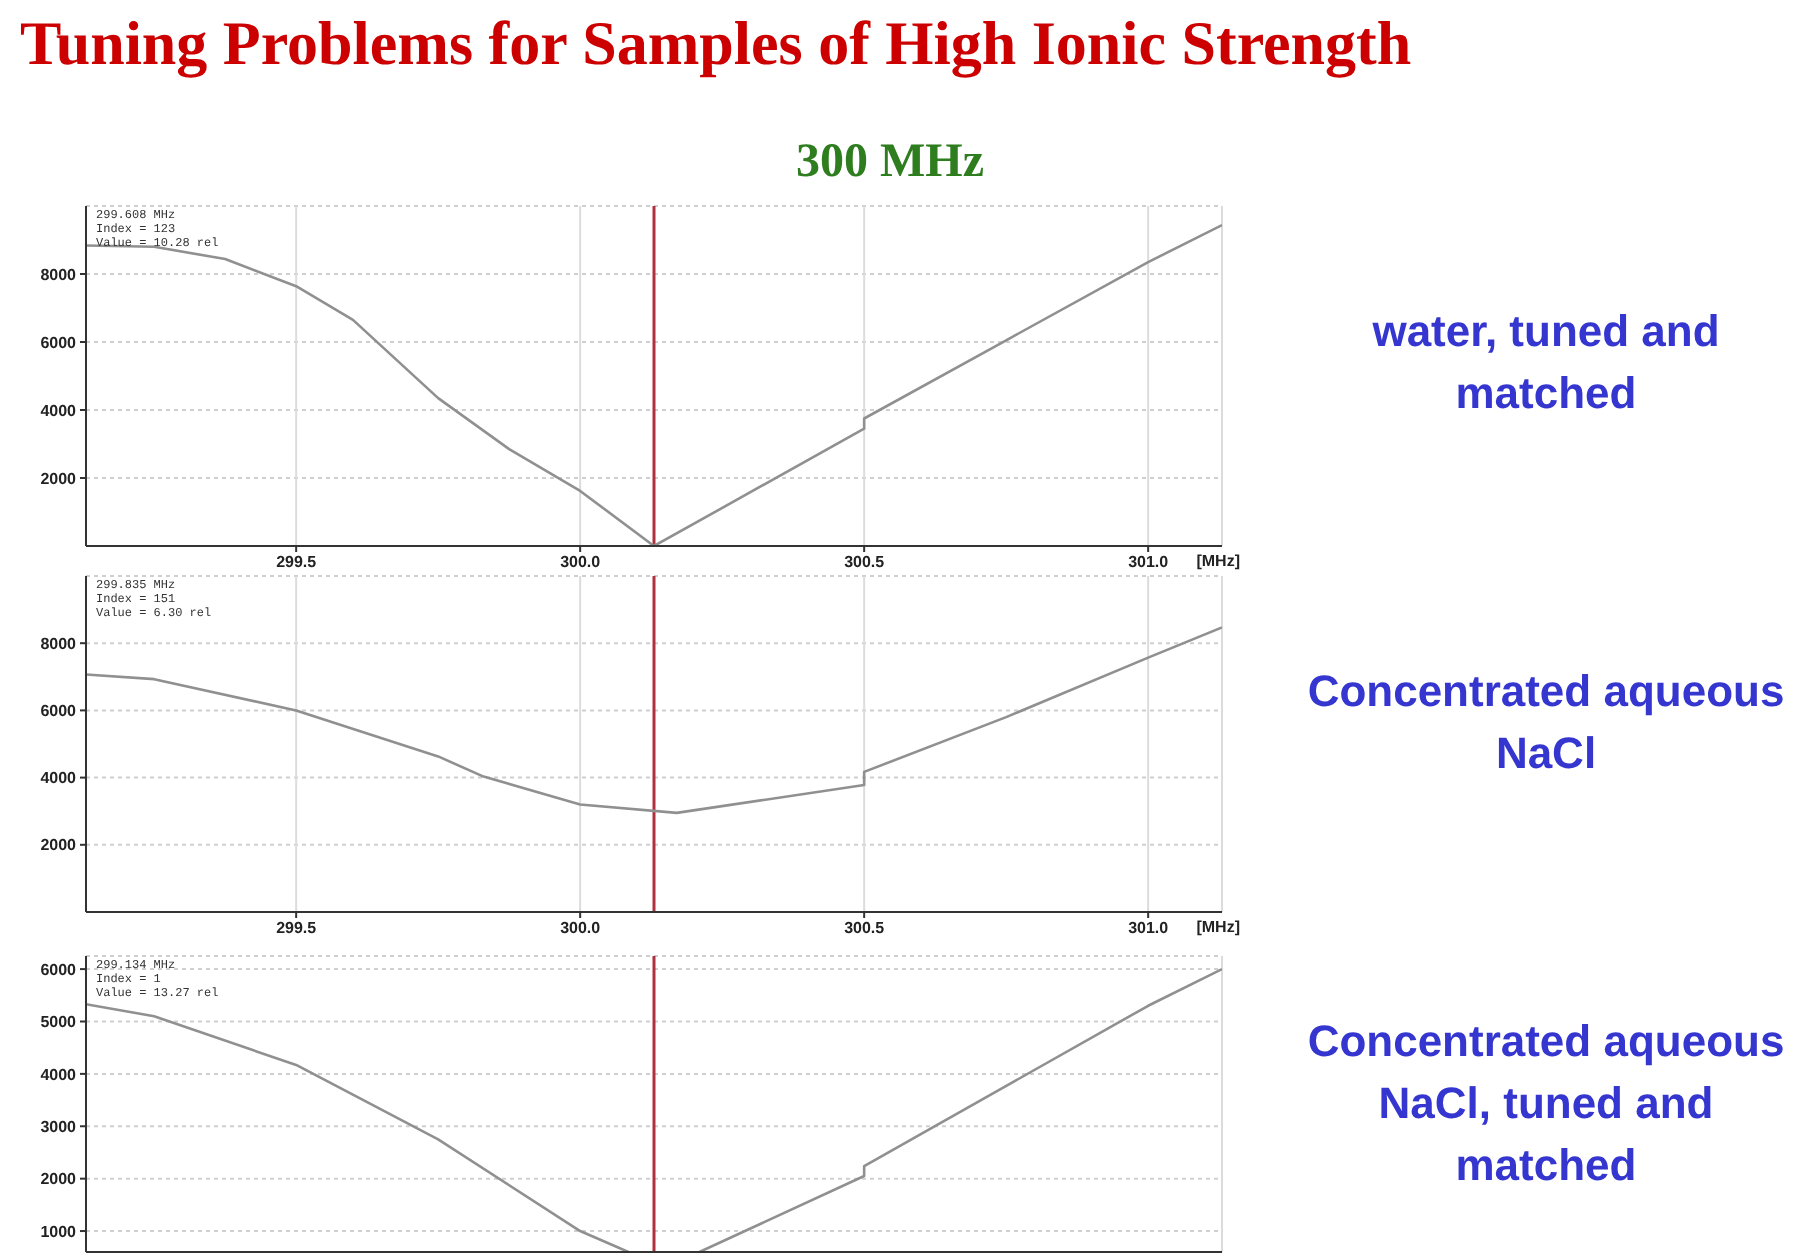 This screenshot has height=1260, width=1812. I want to click on text: Concentrated aqueous NaCl, so click(1546, 723).